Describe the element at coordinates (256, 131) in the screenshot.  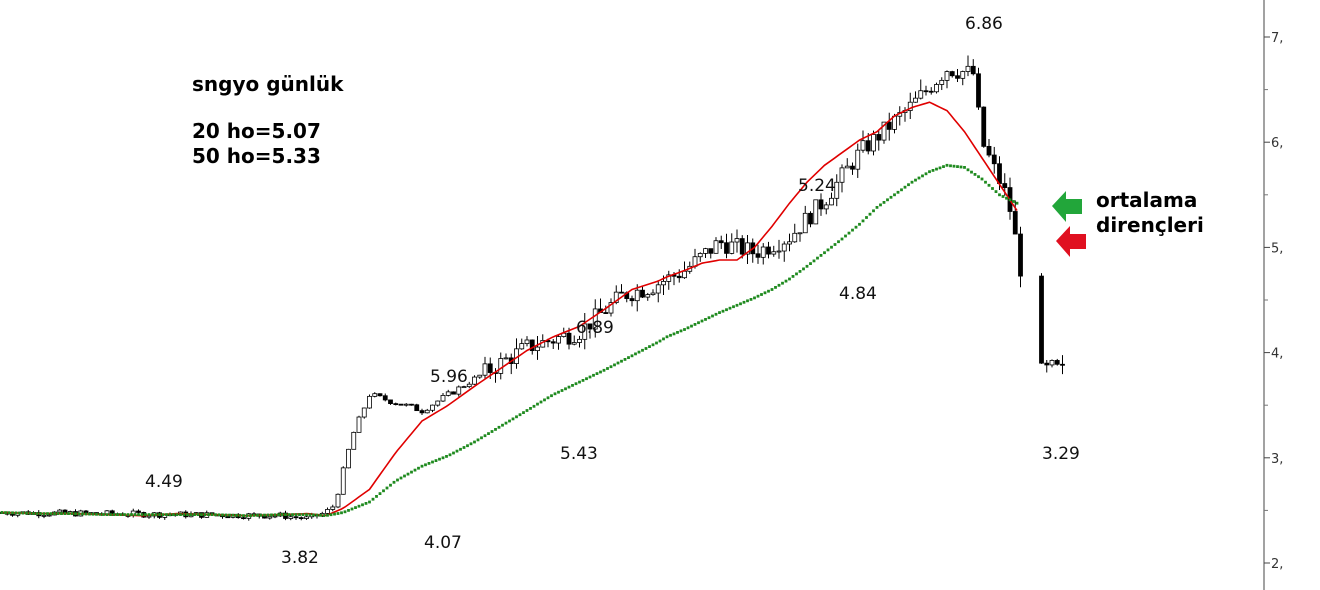
I see `ma20-value-label: 20 ho=5.07` at that location.